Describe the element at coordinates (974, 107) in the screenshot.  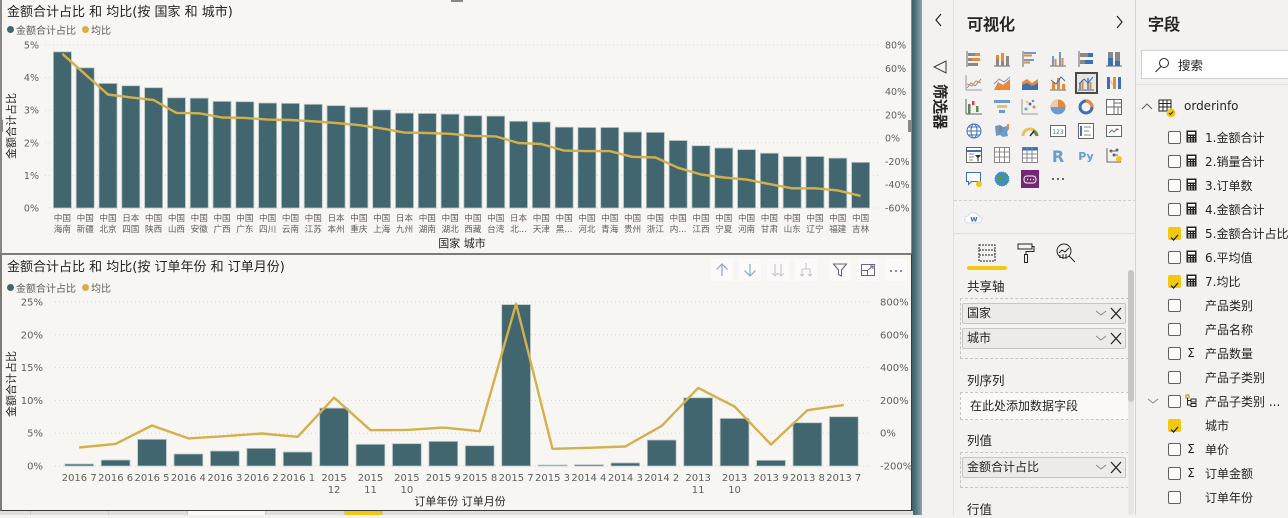
I see `visual-type-waterfall-chart-button` at that location.